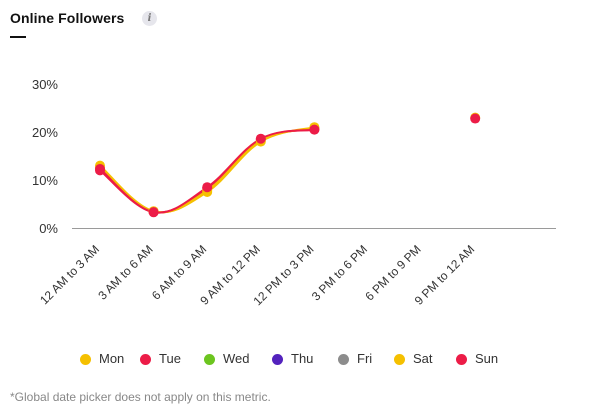 The image size is (591, 413). I want to click on series-line-sun, so click(207, 171).